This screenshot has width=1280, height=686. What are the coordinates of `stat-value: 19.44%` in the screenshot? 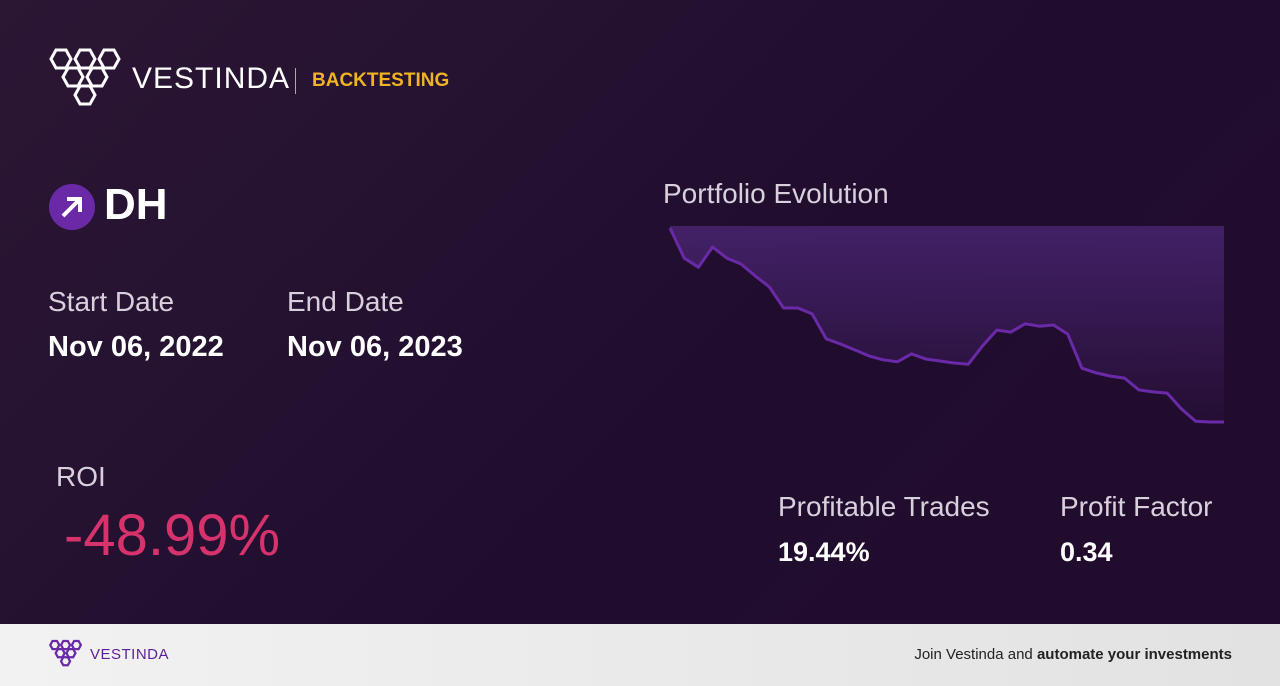 It's located at (824, 552).